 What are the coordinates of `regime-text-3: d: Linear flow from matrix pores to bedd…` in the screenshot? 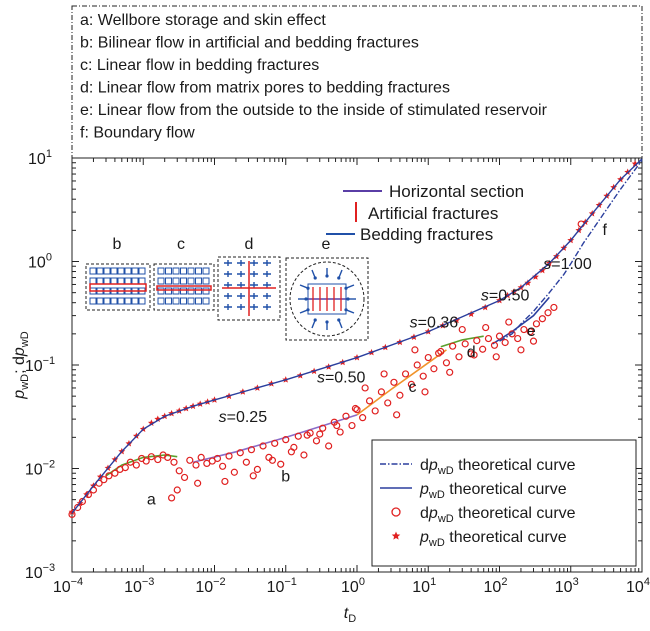 It's located at (265, 88).